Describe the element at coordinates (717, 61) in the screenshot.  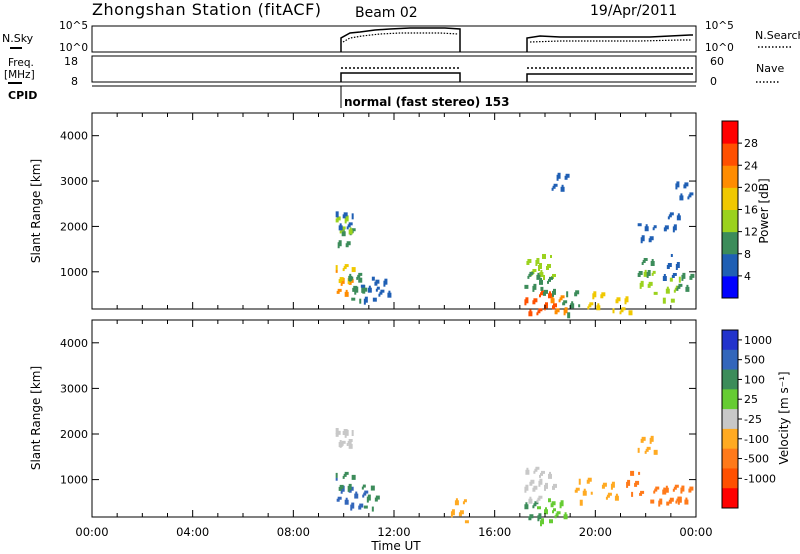
I see `nave-axis-hi: 60` at that location.